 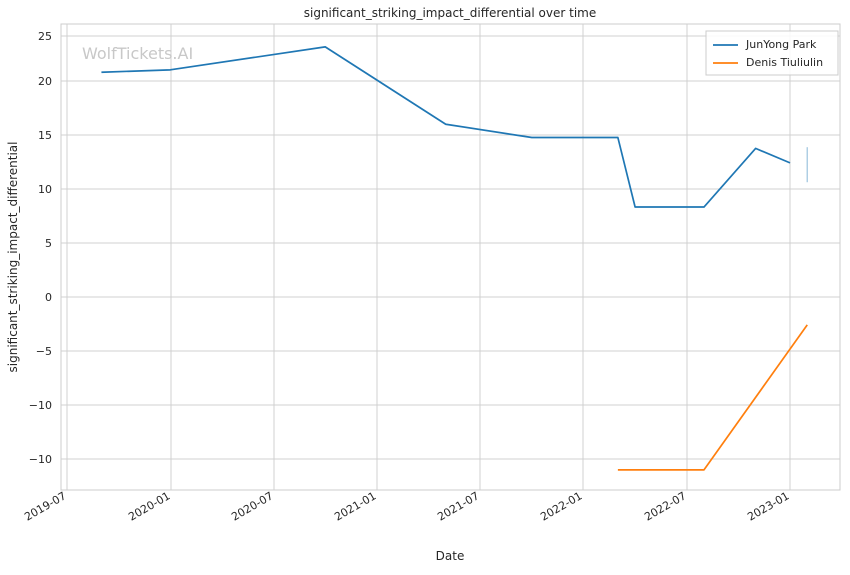 I want to click on legend-label-junyong-park: JunYong Park, so click(x=781, y=44).